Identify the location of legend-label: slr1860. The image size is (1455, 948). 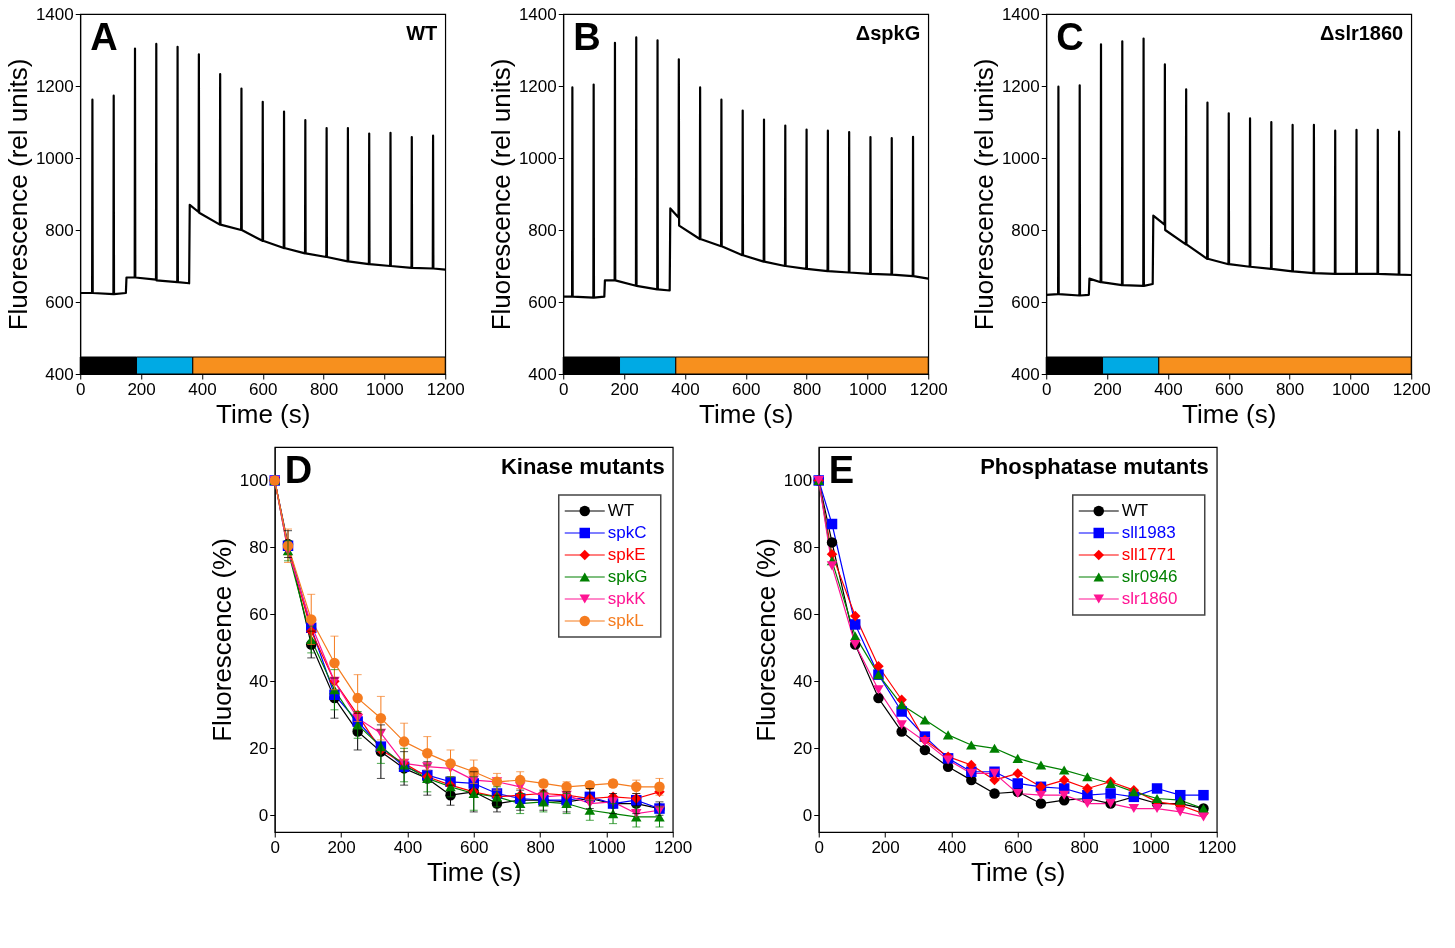
(1149, 598).